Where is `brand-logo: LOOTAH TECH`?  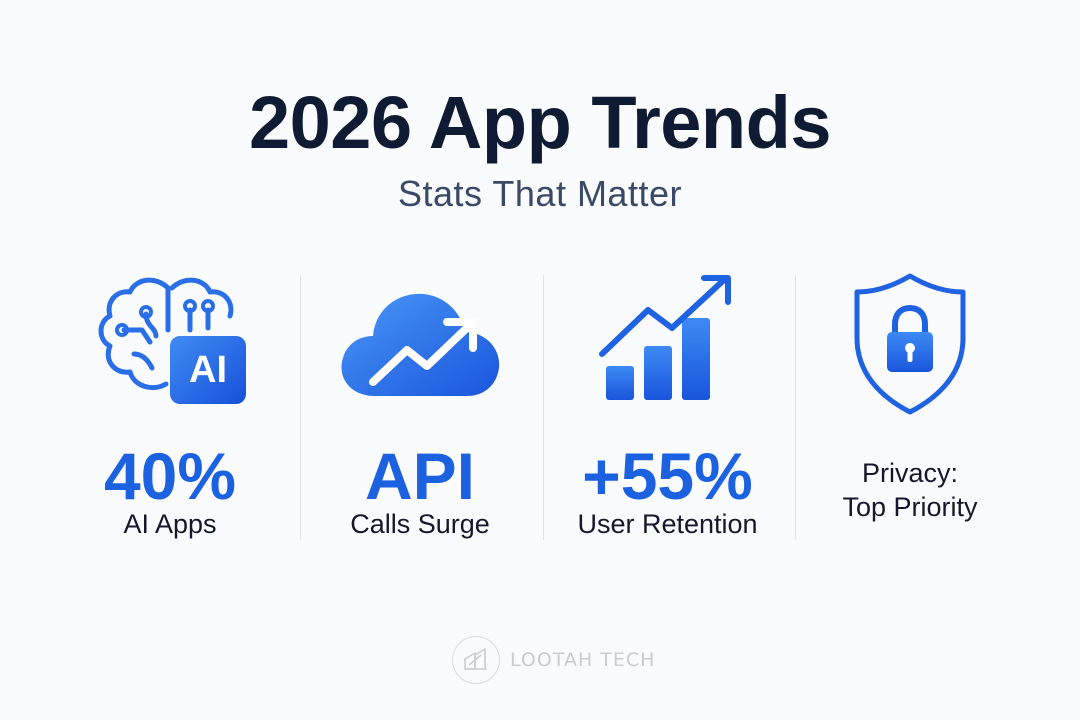 brand-logo: LOOTAH TECH is located at coordinates (553, 660).